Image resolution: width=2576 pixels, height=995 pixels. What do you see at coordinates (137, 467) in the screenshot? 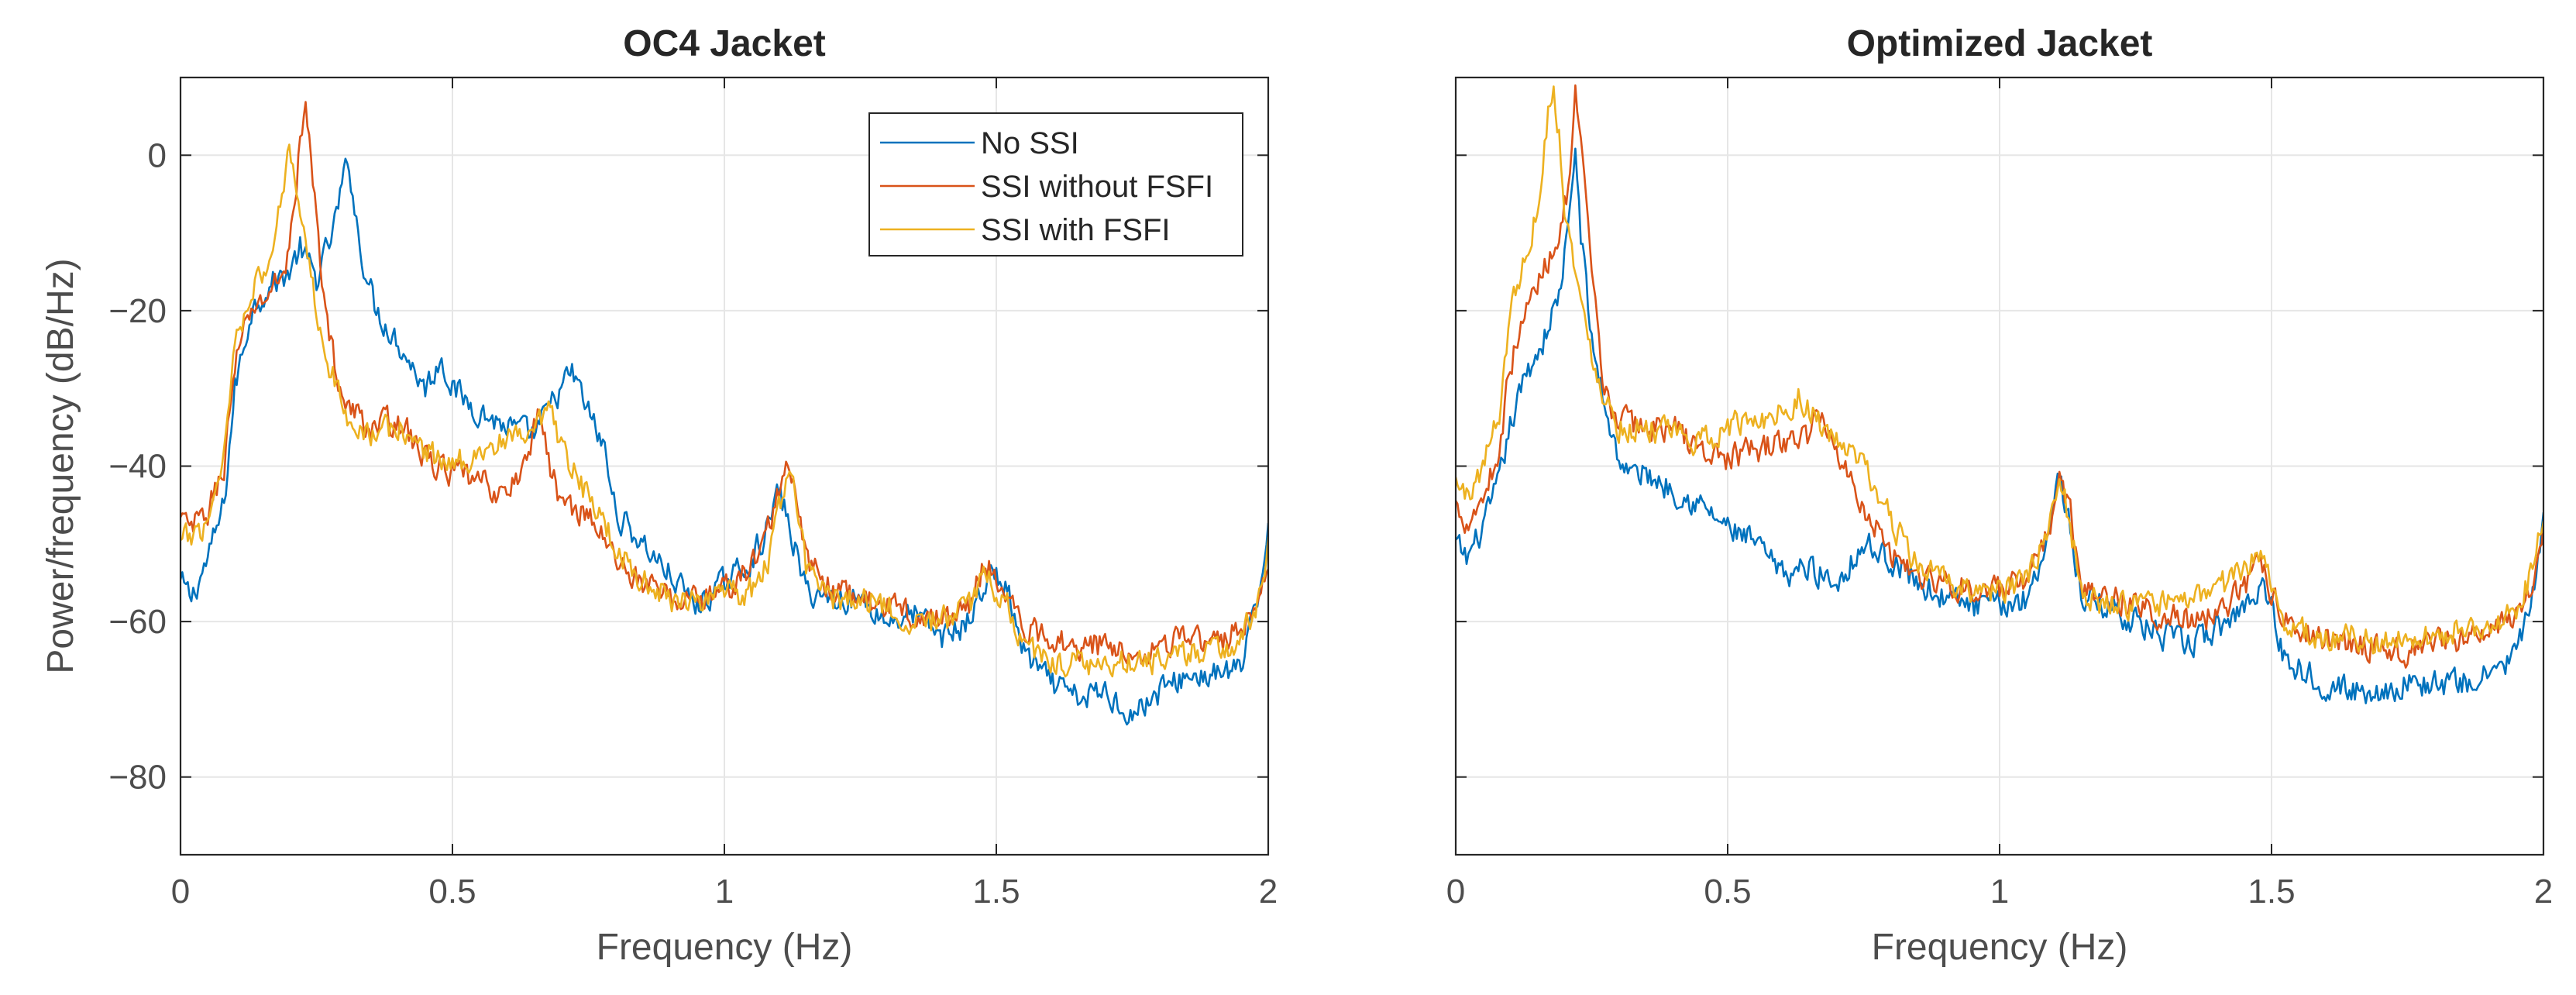
I see `y-tick-label: −40` at bounding box center [137, 467].